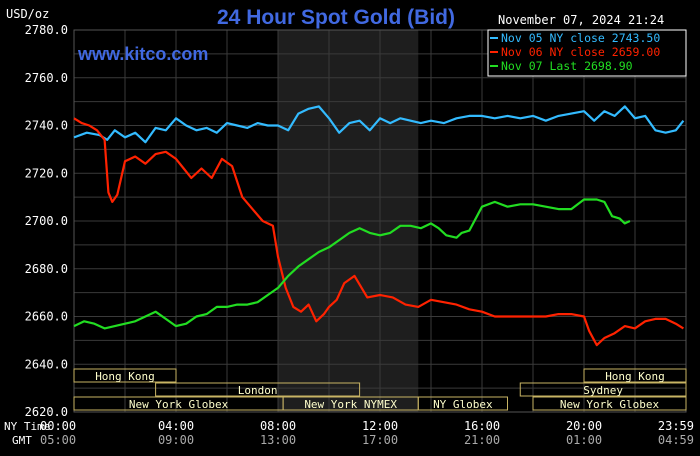 Image resolution: width=700 pixels, height=456 pixels. I want to click on market-session-bar: Sydney, so click(603, 389).